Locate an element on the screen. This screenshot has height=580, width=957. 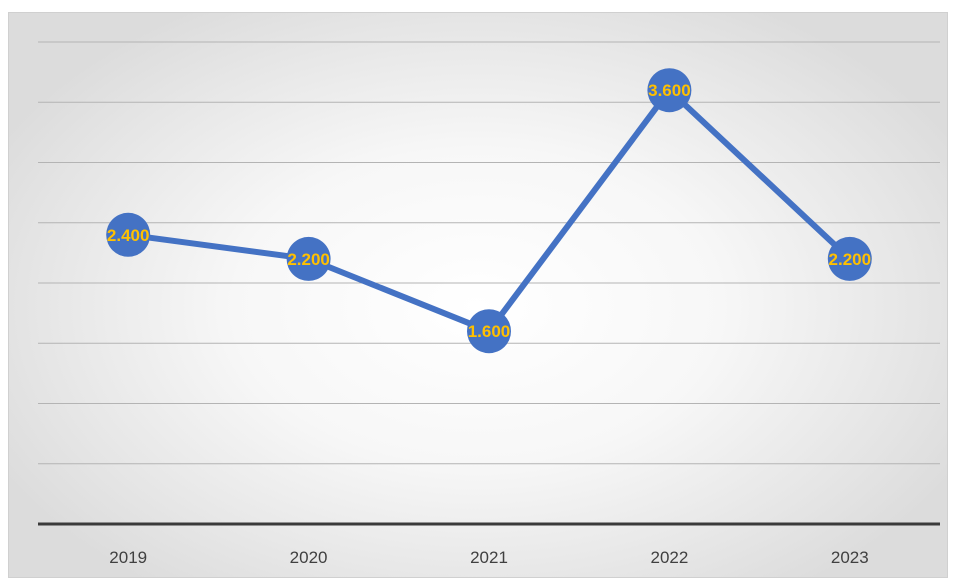
data-label: 3.600 is located at coordinates (669, 90).